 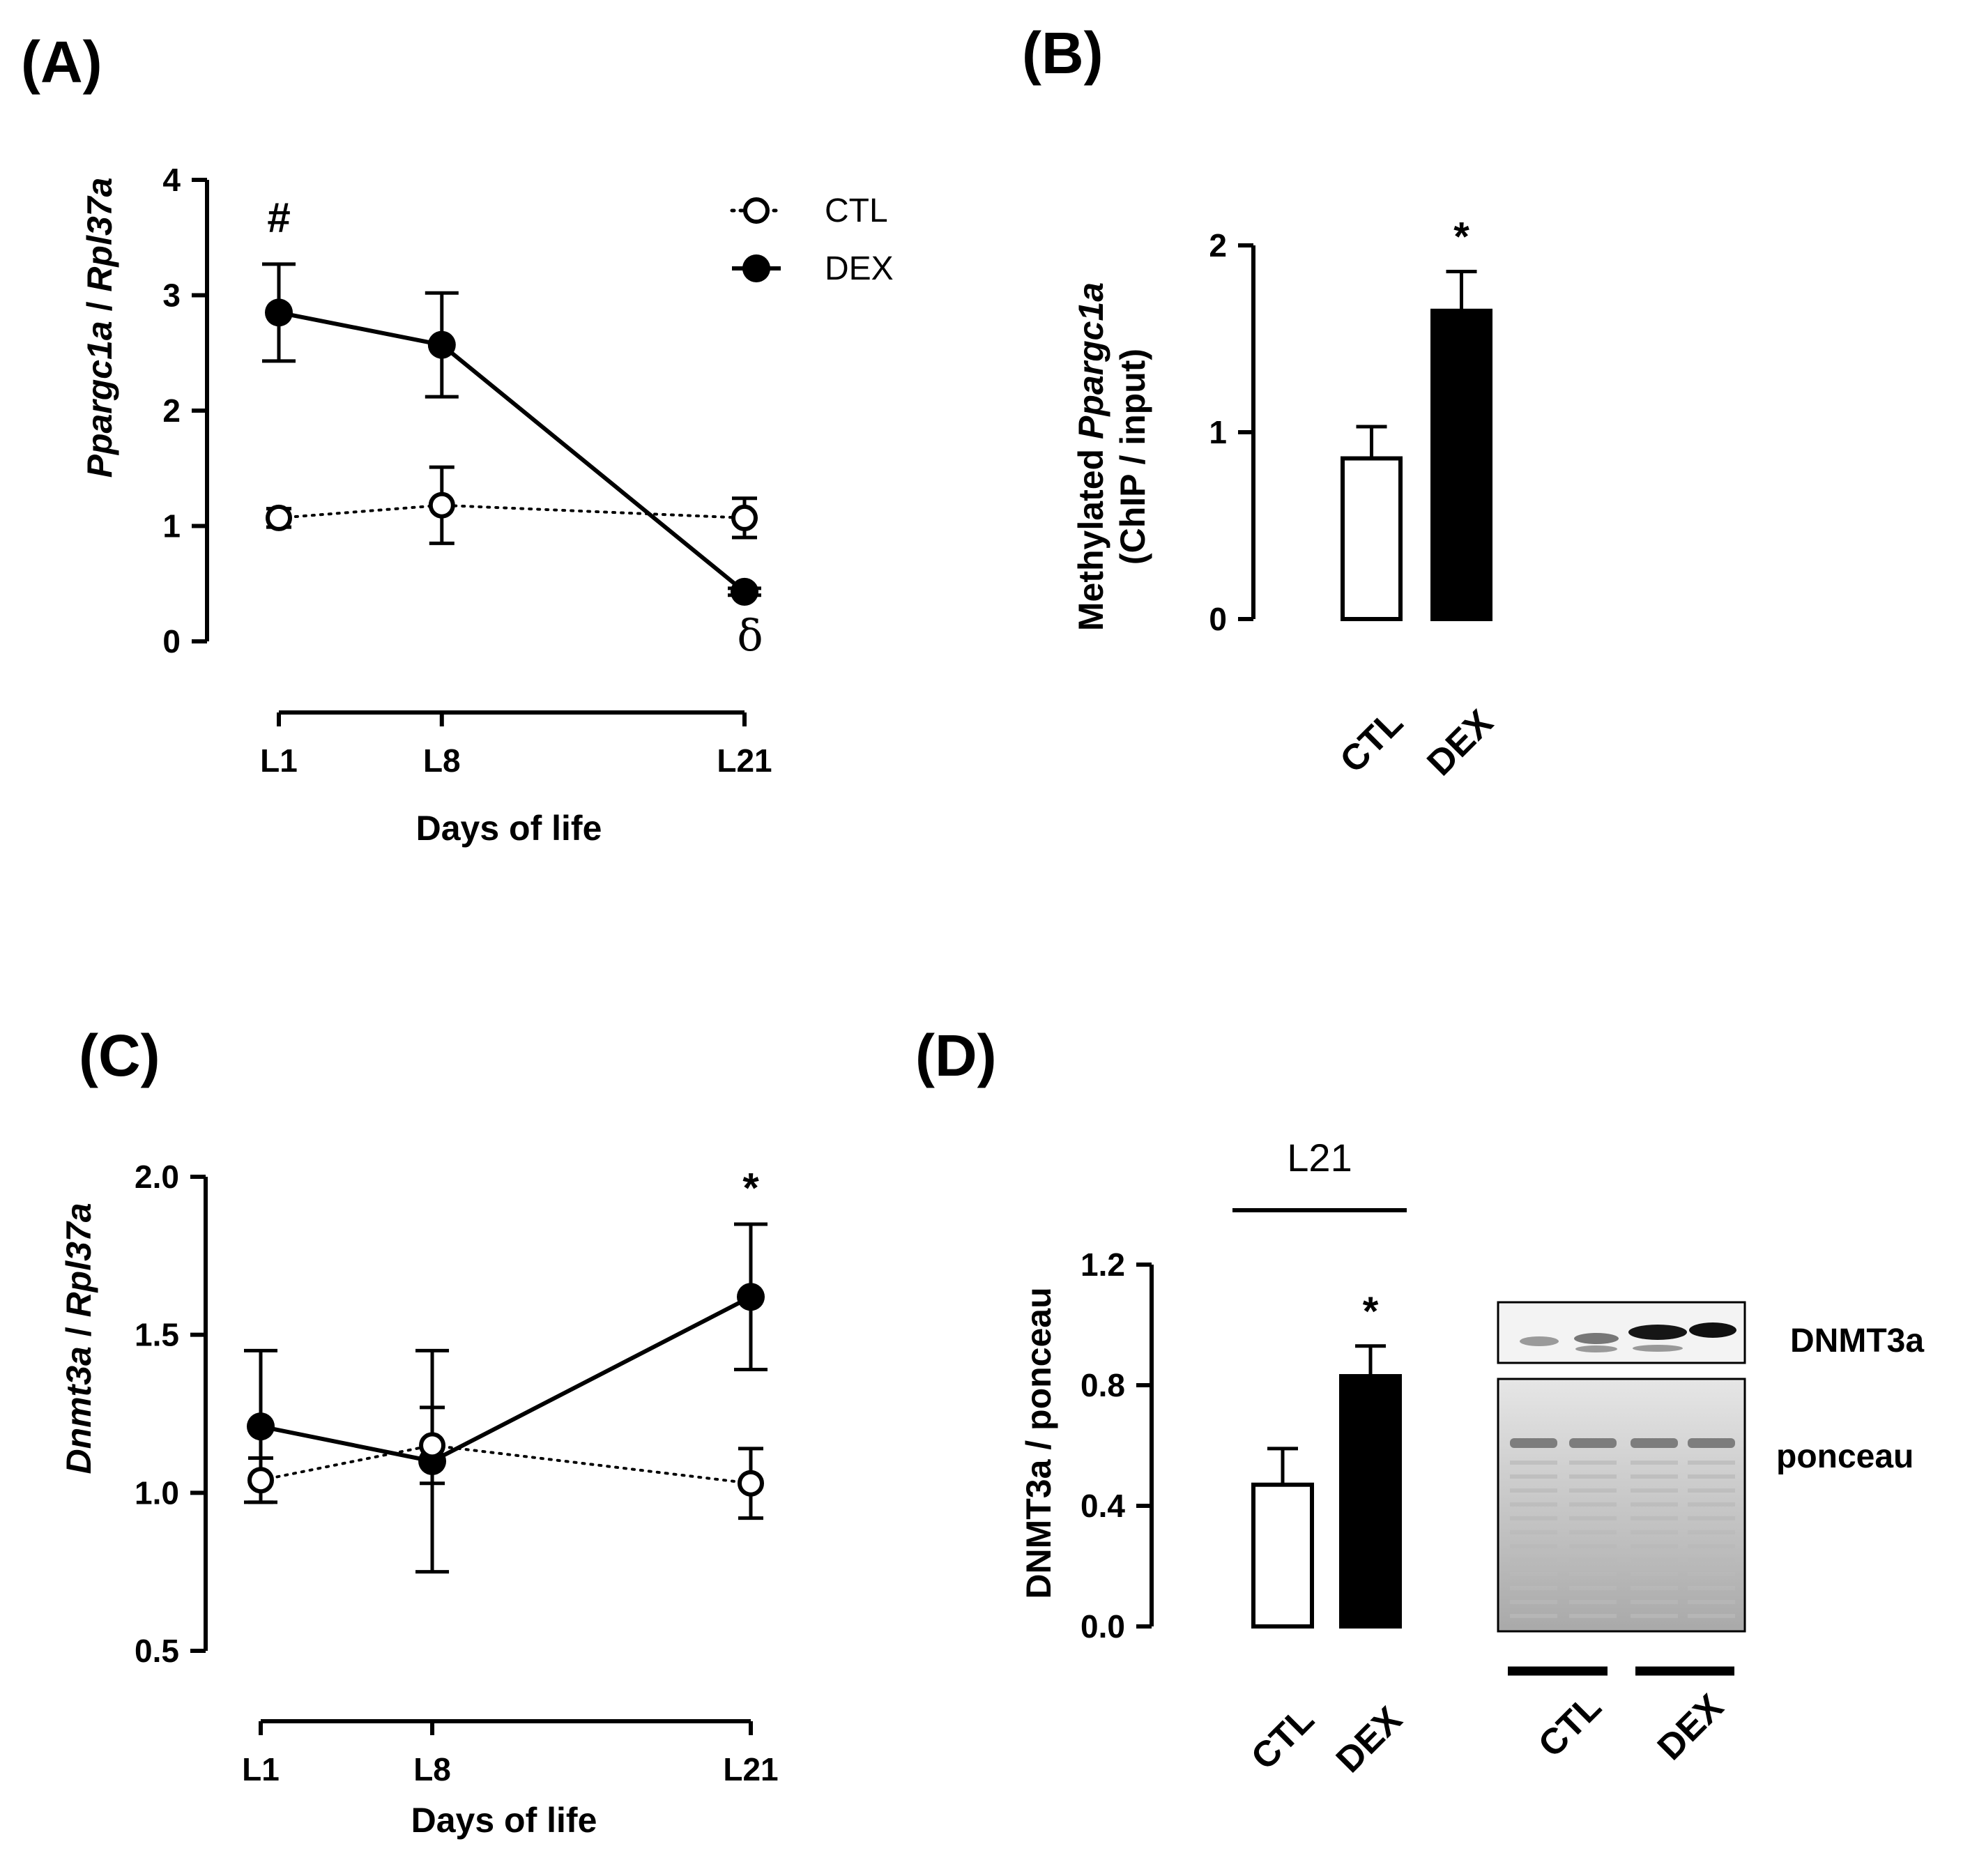 I want to click on y-tick-label: 1.2, so click(x=1103, y=1264).